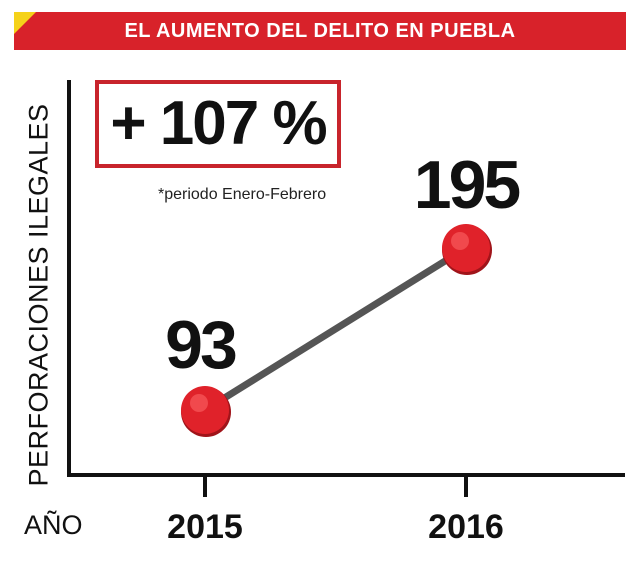 Image resolution: width=640 pixels, height=569 pixels. What do you see at coordinates (205, 527) in the screenshot?
I see `x-tick-label-2015: 2015` at bounding box center [205, 527].